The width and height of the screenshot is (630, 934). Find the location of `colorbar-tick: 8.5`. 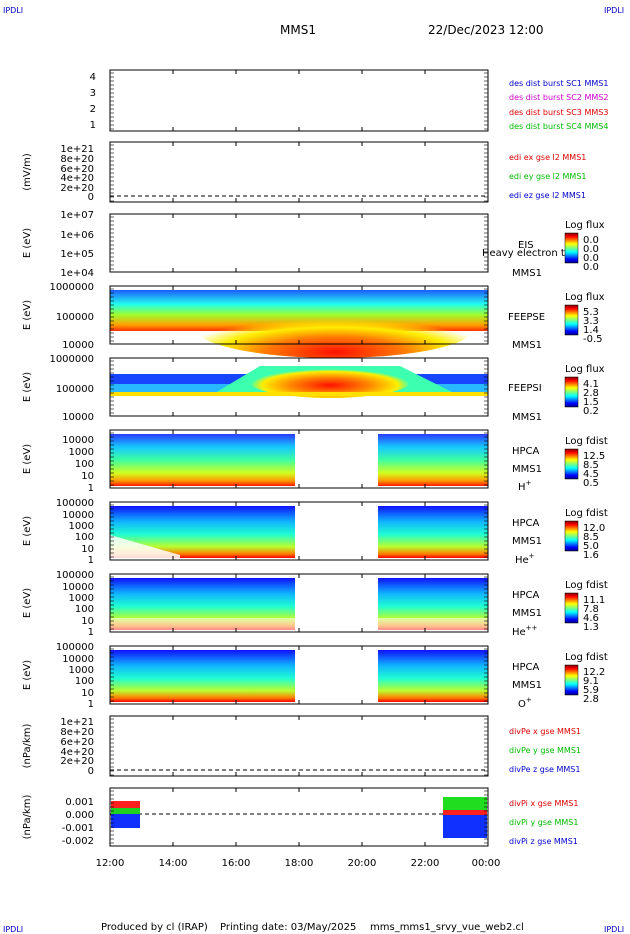

colorbar-tick: 8.5 is located at coordinates (591, 465).